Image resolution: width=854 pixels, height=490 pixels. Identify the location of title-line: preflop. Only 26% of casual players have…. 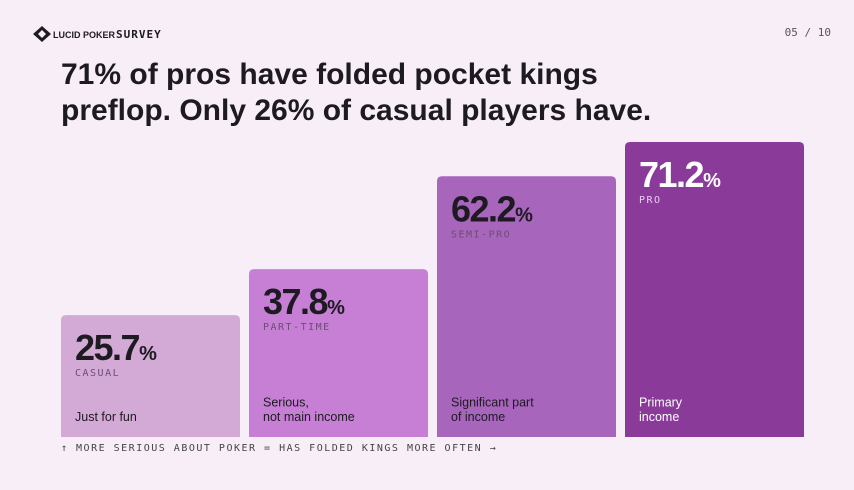
(356, 110).